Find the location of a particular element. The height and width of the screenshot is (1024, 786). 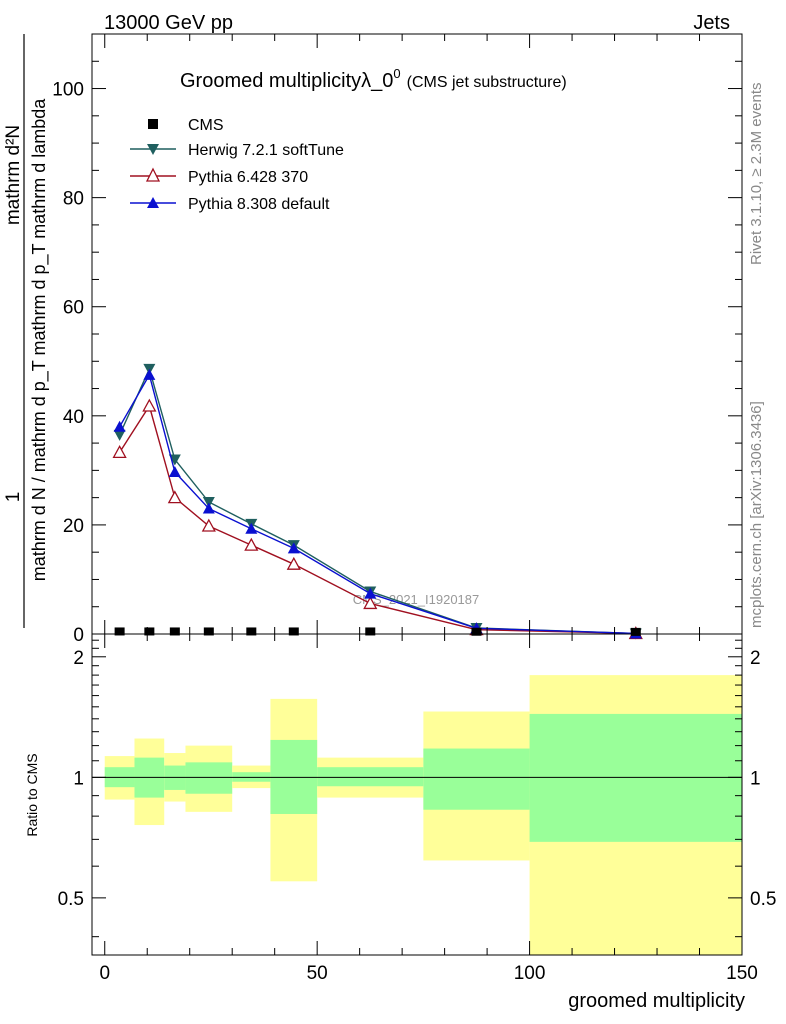

legend-item-pythia8: Pythia 8.308 default is located at coordinates (230, 204).